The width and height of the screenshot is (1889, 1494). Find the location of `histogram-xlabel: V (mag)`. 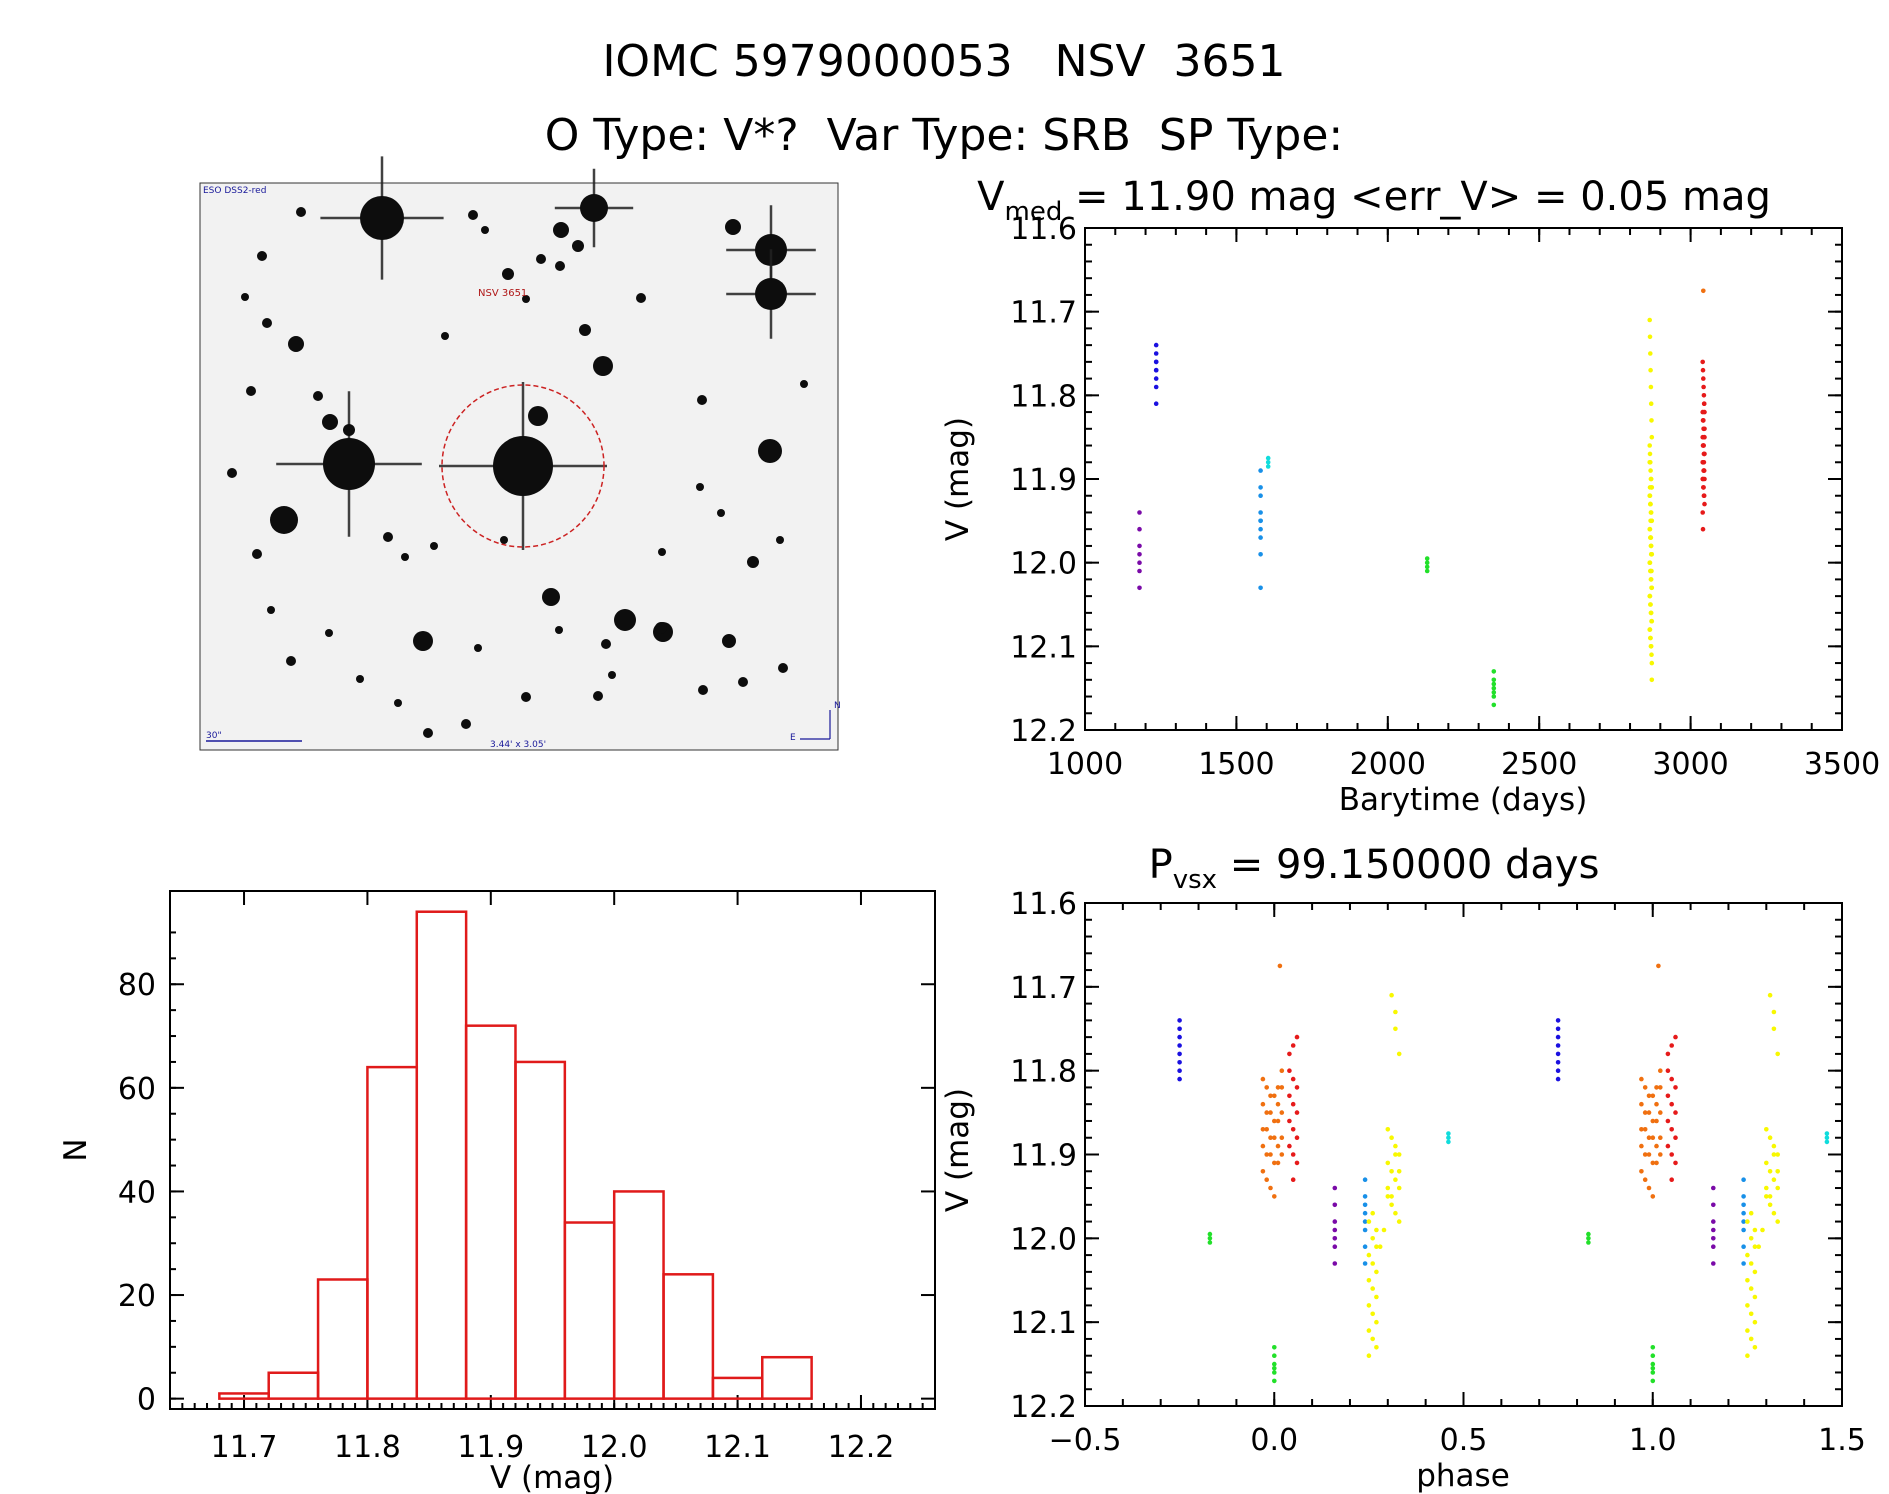

histogram-xlabel: V (mag) is located at coordinates (552, 1477).